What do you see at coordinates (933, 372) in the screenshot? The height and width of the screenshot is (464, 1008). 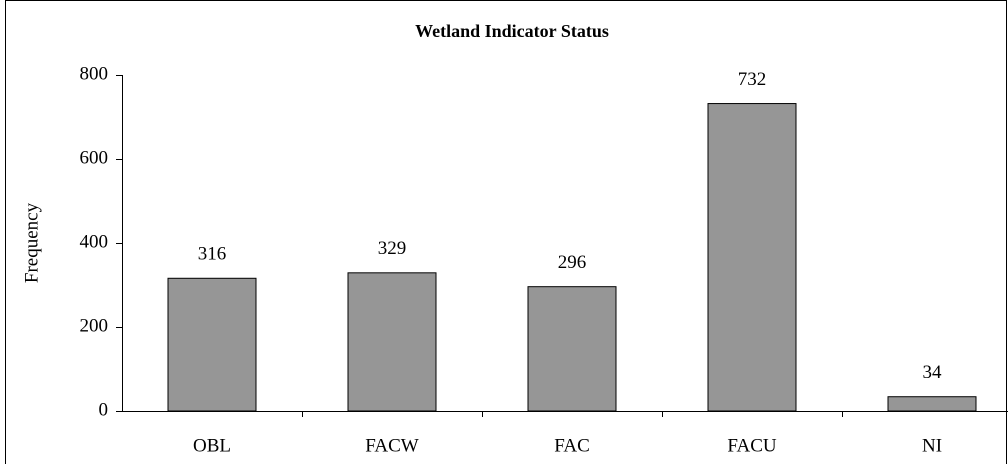 I see `data-label: 34` at bounding box center [933, 372].